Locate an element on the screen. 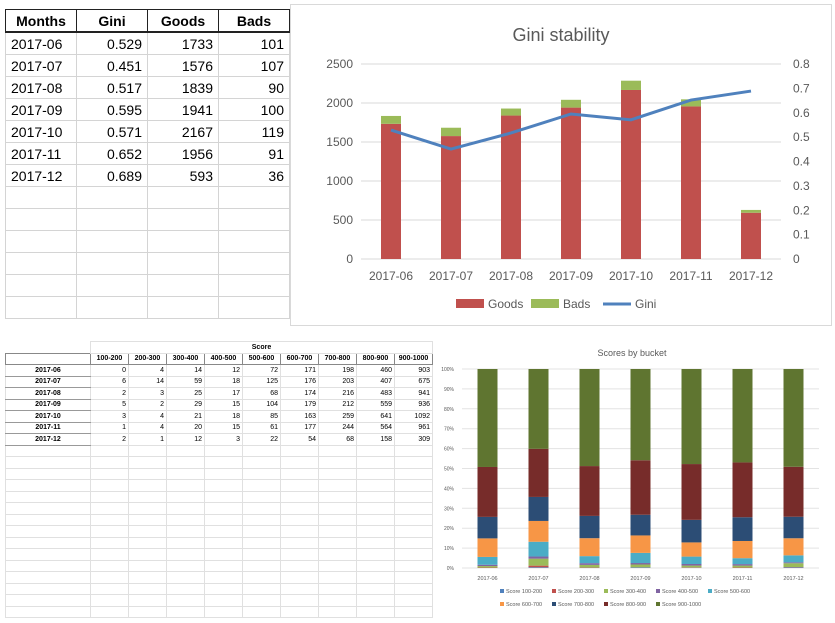 This screenshot has height=623, width=835. table-cell: 407 is located at coordinates (376, 382).